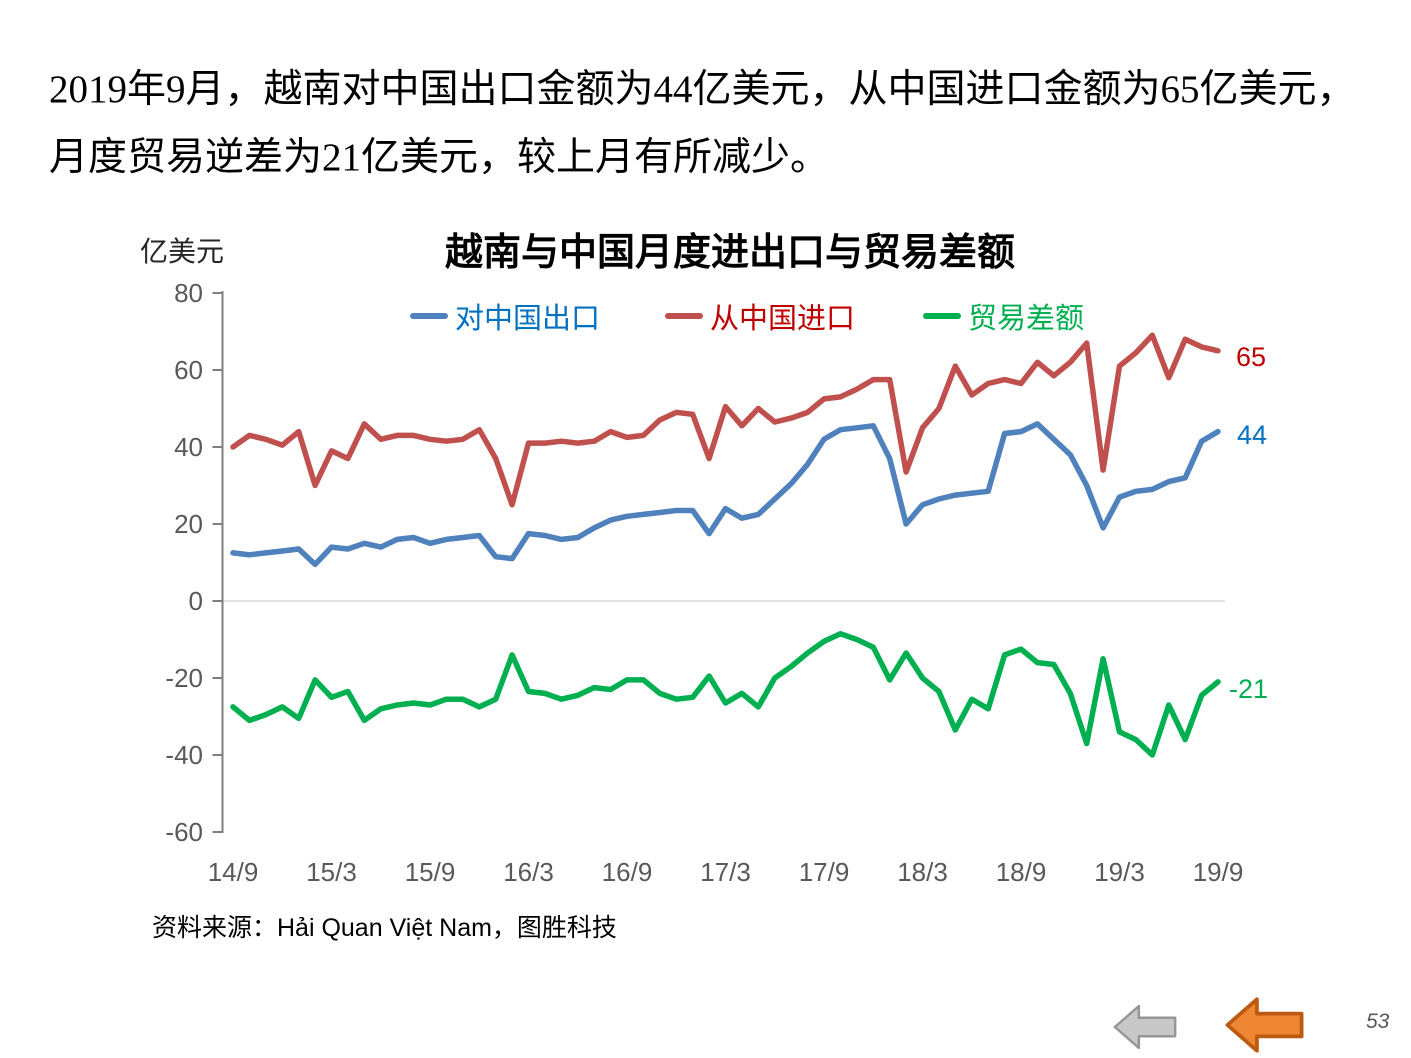 Image resolution: width=1411 pixels, height=1058 pixels. What do you see at coordinates (1252, 435) in the screenshot?
I see `series-end-label-exports: 44` at bounding box center [1252, 435].